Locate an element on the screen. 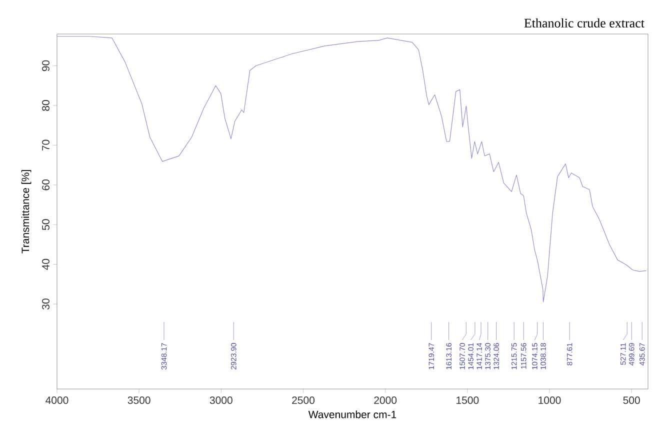 This screenshot has height=433, width=656. y-tick-label: 80 is located at coordinates (46, 105).